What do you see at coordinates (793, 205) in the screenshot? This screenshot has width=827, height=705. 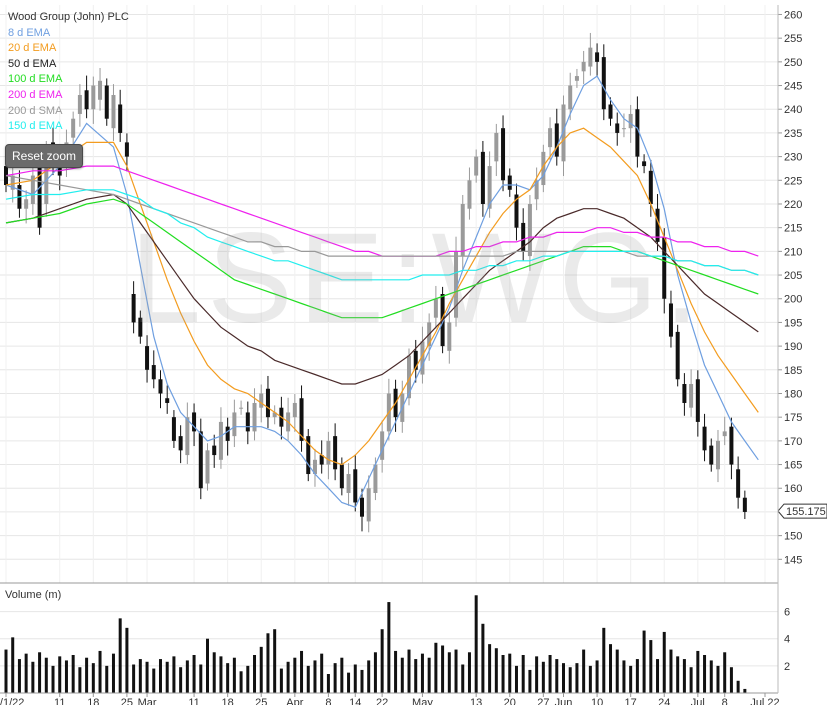 I see `price-tick-label: 220` at bounding box center [793, 205].